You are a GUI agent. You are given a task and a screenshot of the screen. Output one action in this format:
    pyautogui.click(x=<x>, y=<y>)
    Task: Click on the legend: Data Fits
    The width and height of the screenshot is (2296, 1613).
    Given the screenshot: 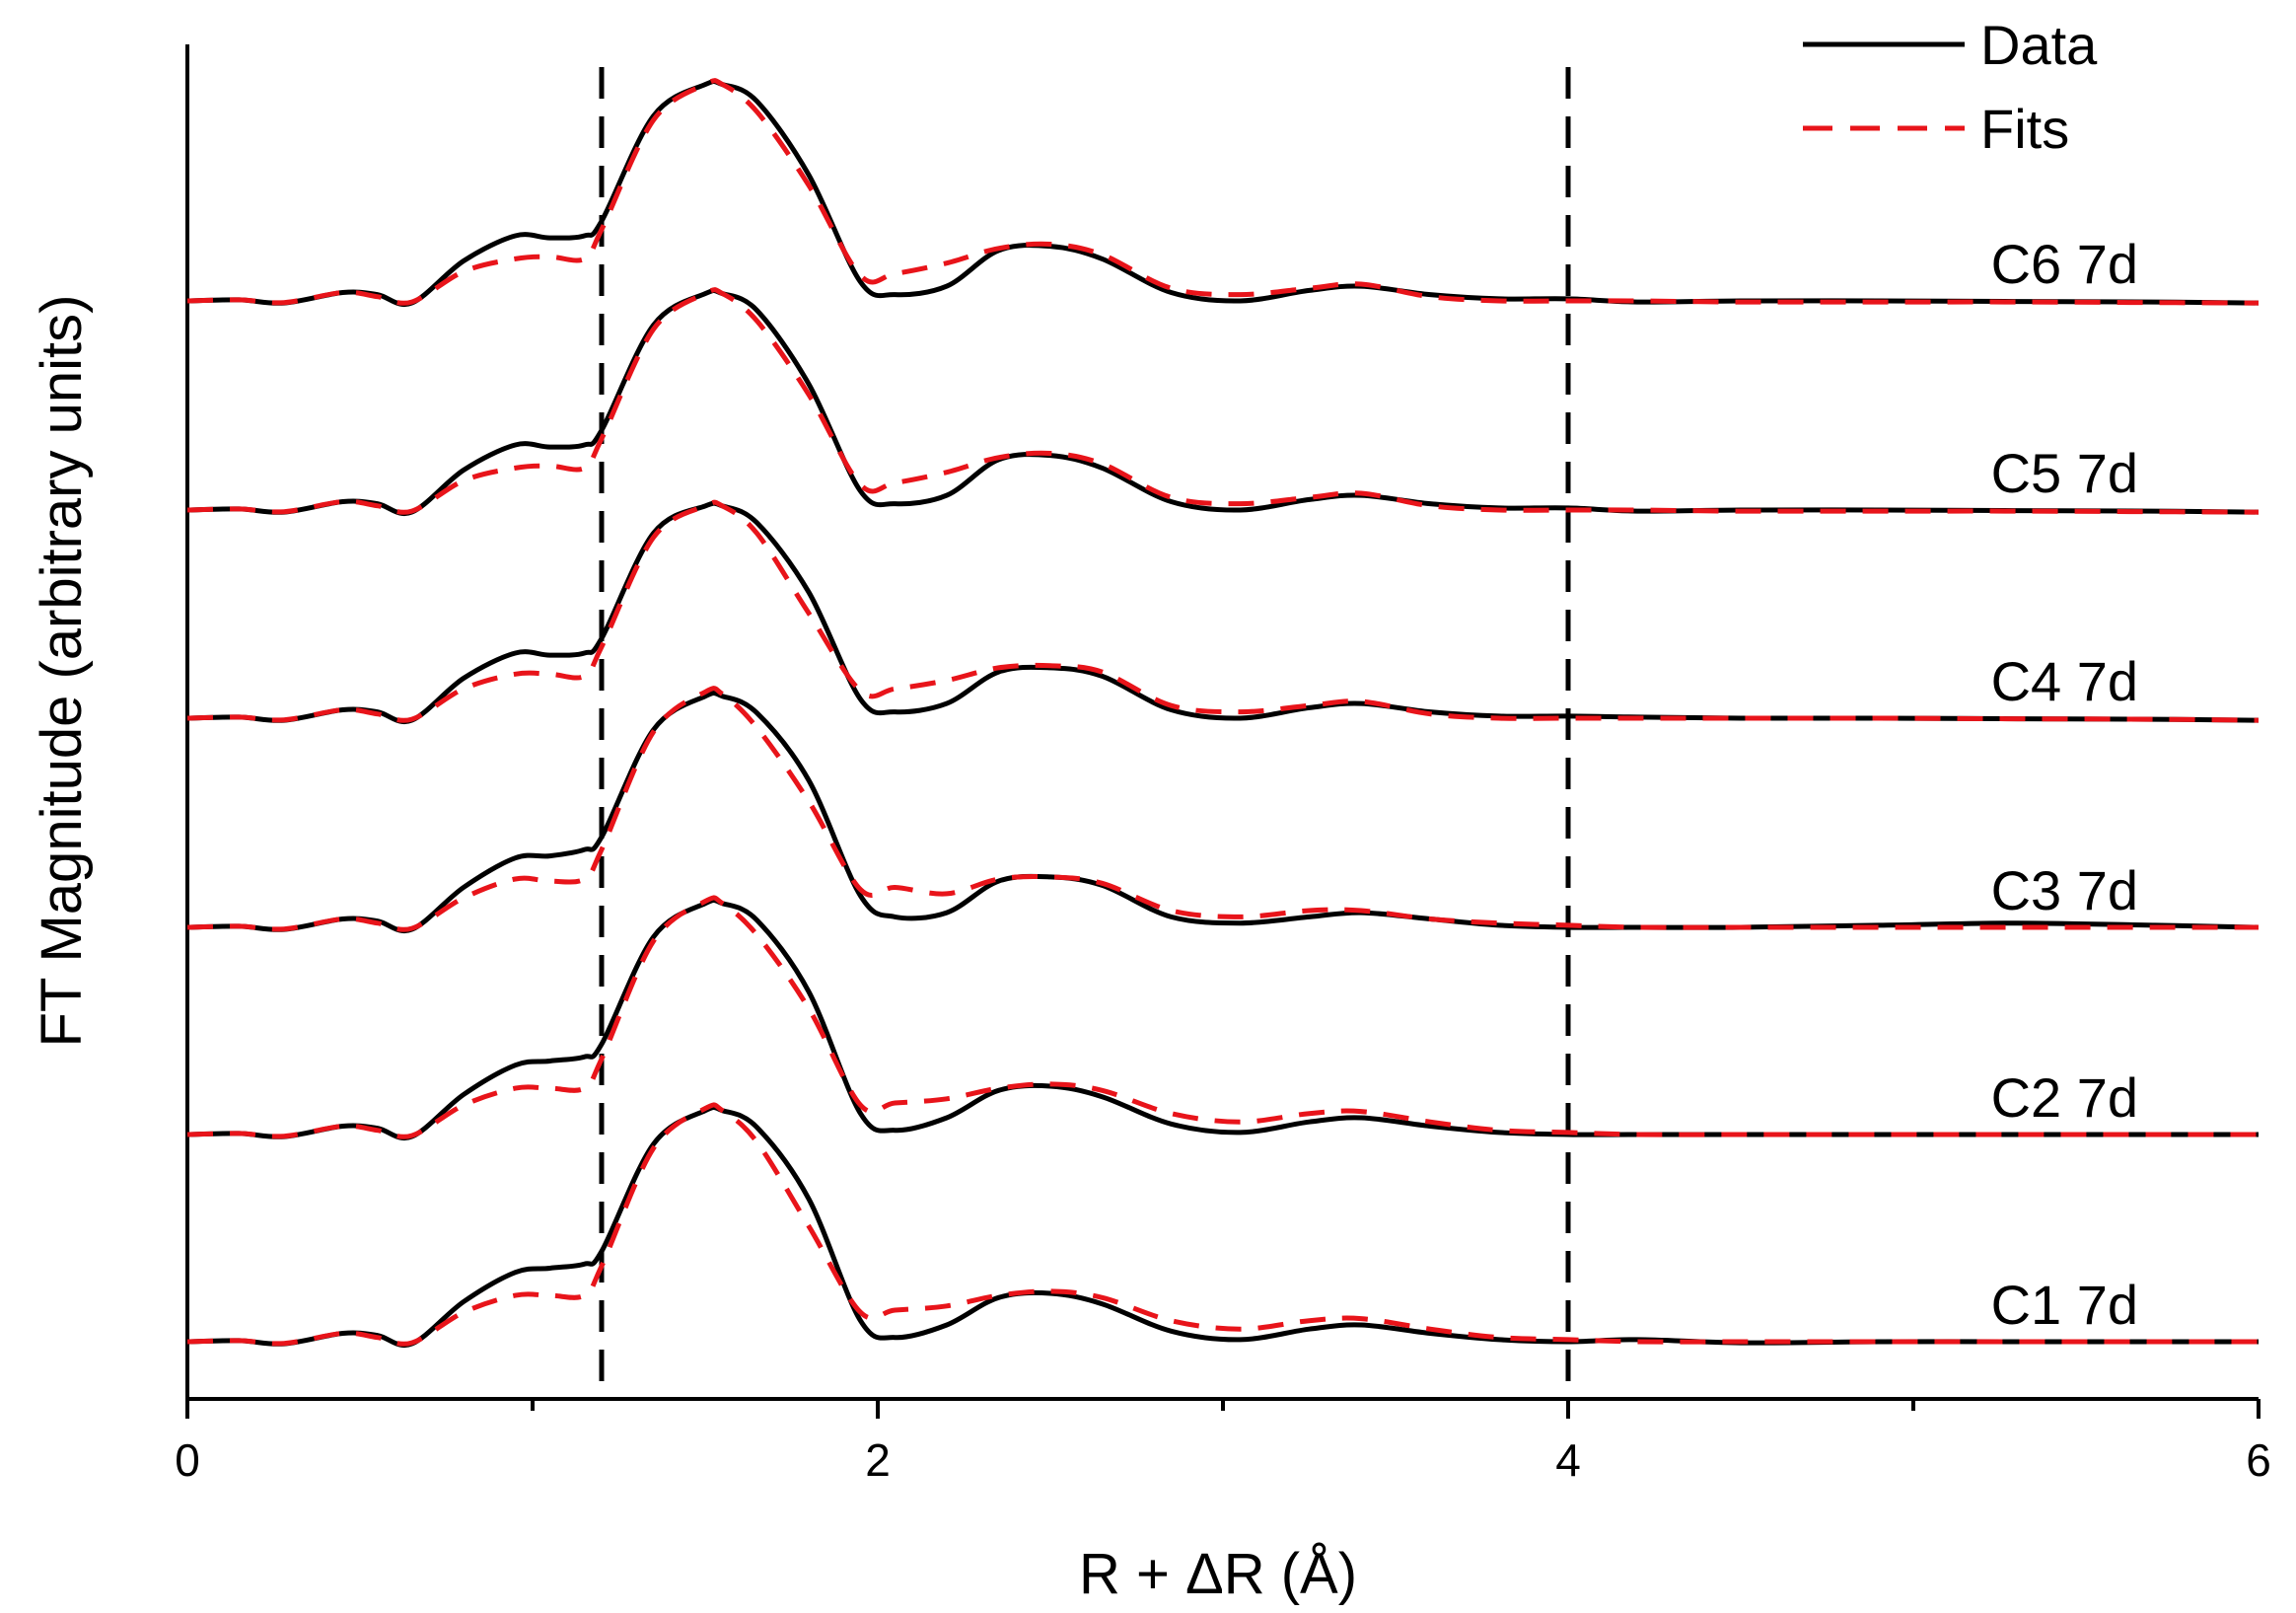 What is the action you would take?
    pyautogui.click(x=1951, y=87)
    